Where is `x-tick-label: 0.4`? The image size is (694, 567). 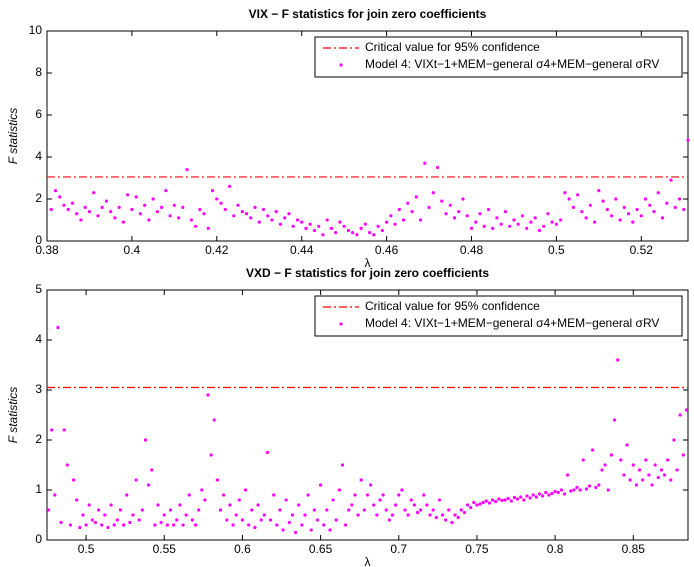
x-tick-label: 0.4 is located at coordinates (132, 250).